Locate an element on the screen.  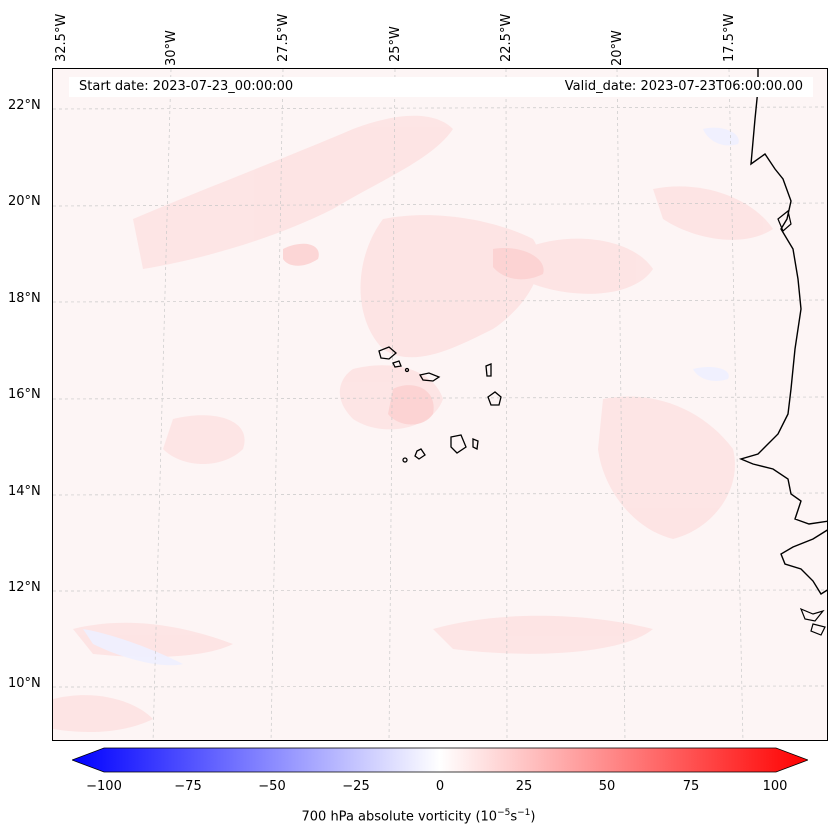
lat-label-14n: 14°N is located at coordinates (24, 491).